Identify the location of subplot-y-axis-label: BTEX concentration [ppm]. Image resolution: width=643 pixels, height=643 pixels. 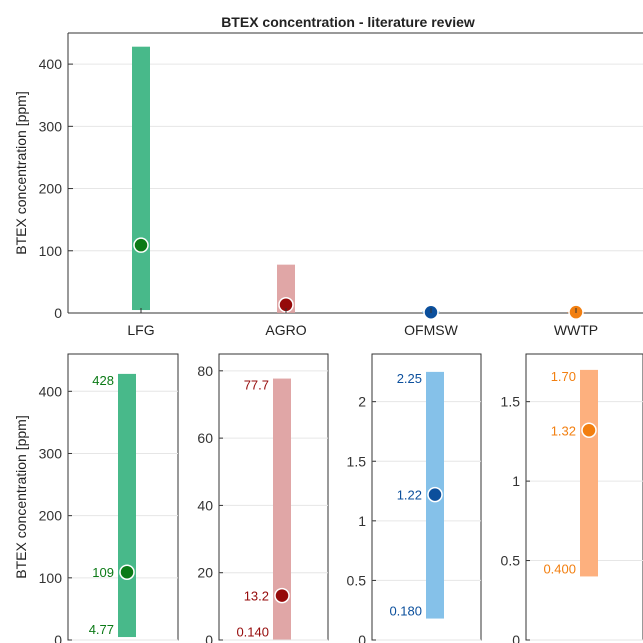
(21, 496).